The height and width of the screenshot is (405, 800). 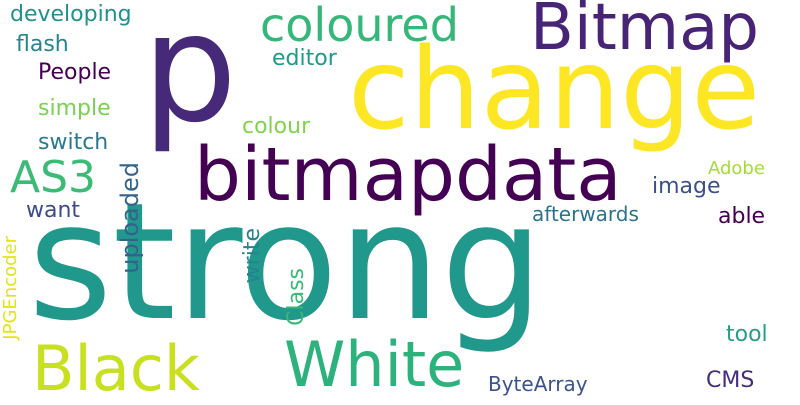 What do you see at coordinates (747, 334) in the screenshot?
I see `word-tool: tool` at bounding box center [747, 334].